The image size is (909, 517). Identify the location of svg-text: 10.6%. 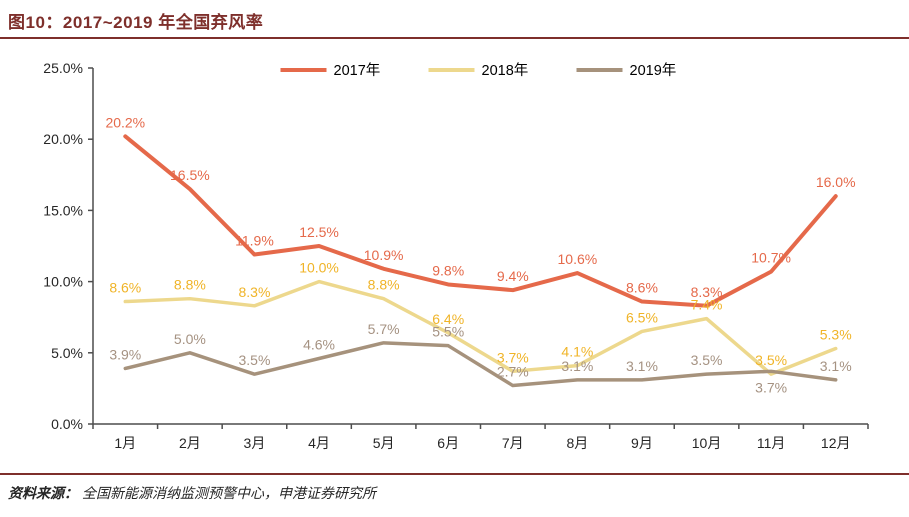
(578, 259).